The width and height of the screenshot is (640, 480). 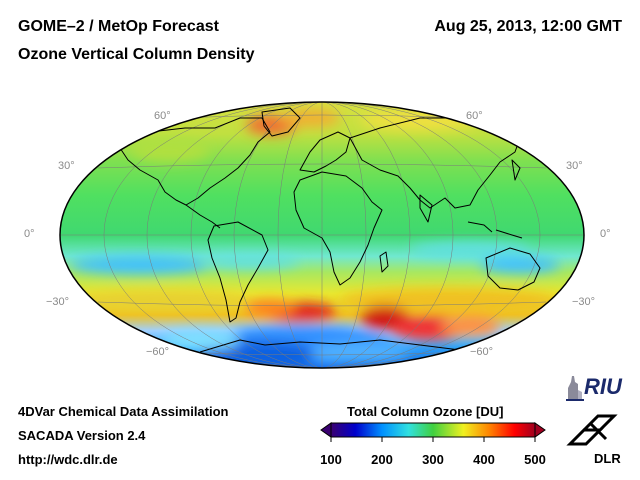 I want to click on colorbar-tick-300: 300, so click(x=433, y=459).